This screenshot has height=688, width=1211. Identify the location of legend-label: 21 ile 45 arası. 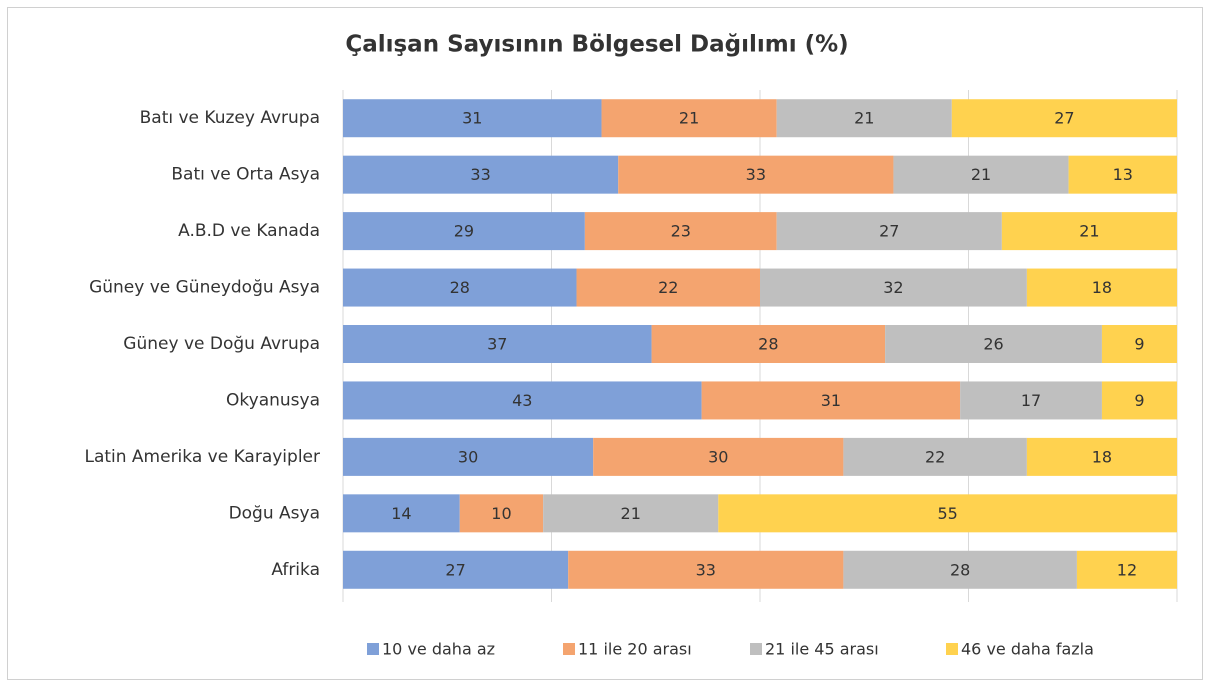
(822, 649).